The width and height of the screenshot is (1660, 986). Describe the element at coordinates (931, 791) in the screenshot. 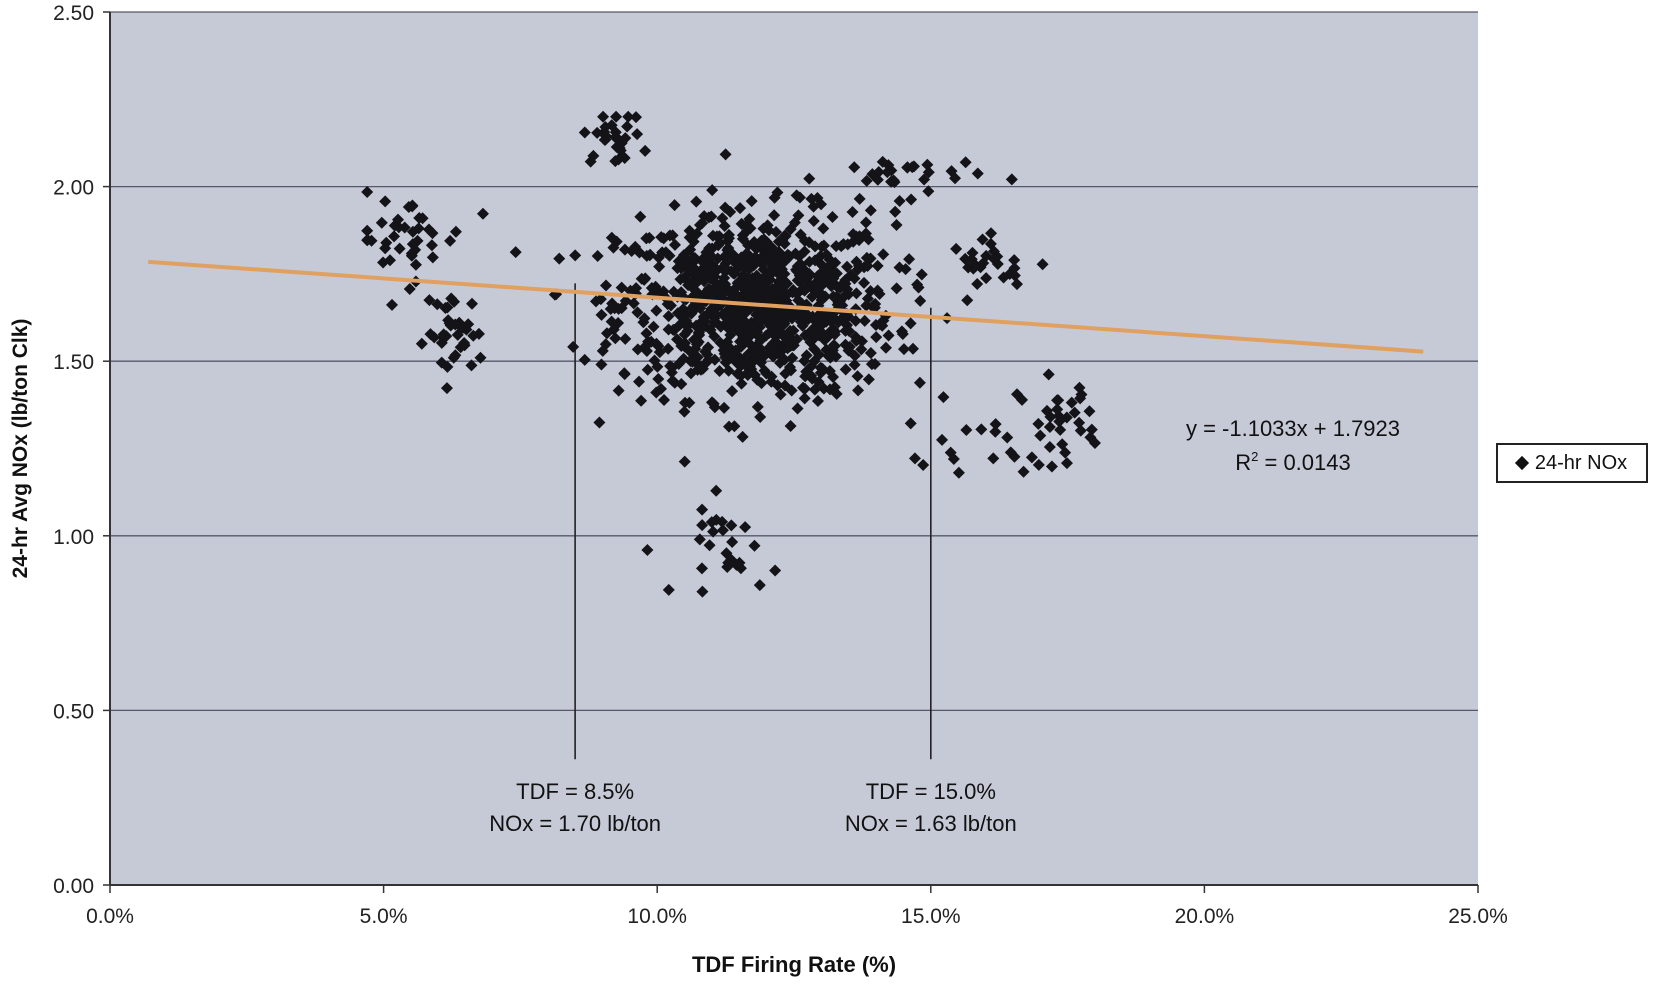

I see `annotation-2-line1: TDF = 15.0%` at that location.